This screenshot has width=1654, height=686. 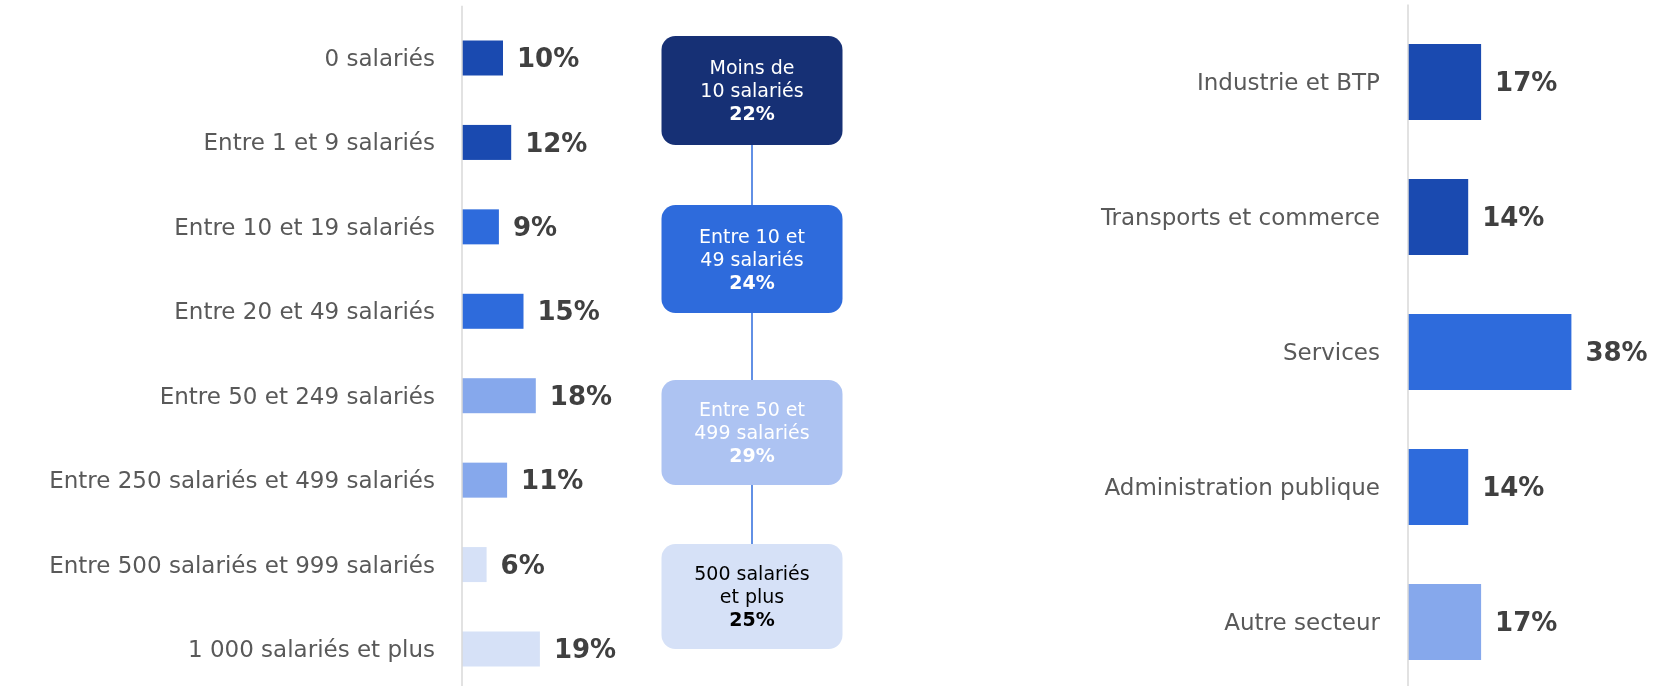 What do you see at coordinates (1302, 622) in the screenshot?
I see `y-tick-label: Autre secteur` at bounding box center [1302, 622].